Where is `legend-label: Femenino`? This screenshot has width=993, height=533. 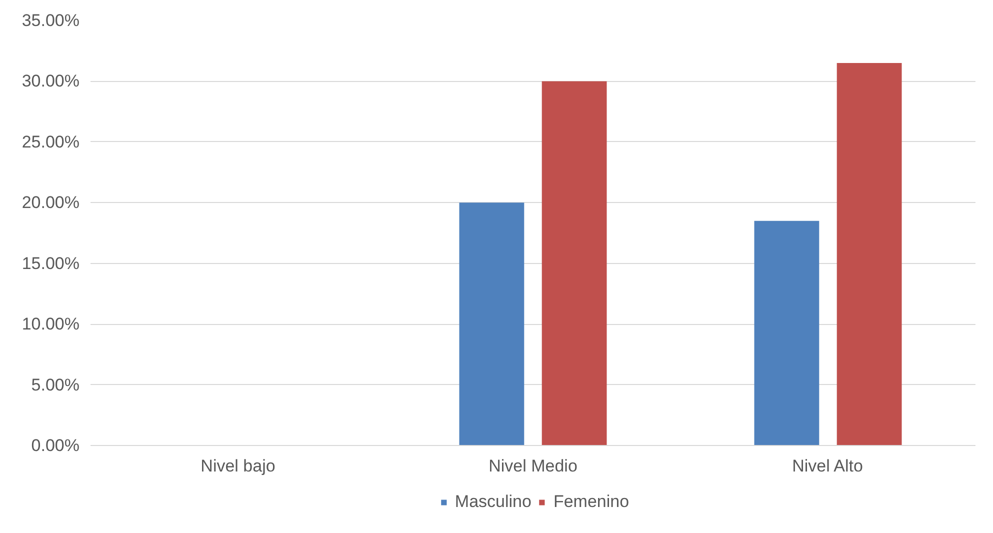
legend-label: Femenino is located at coordinates (591, 502).